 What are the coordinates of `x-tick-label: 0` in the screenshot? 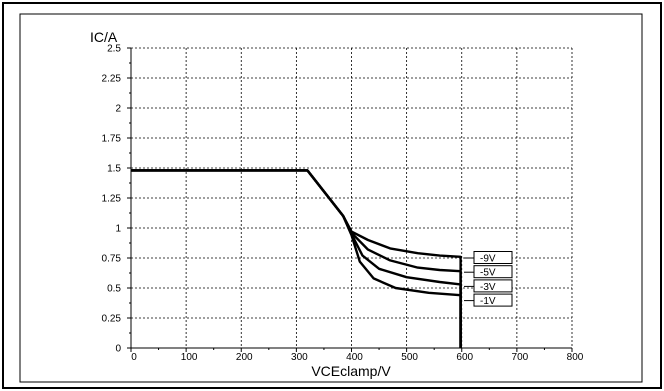 It's located at (134, 357).